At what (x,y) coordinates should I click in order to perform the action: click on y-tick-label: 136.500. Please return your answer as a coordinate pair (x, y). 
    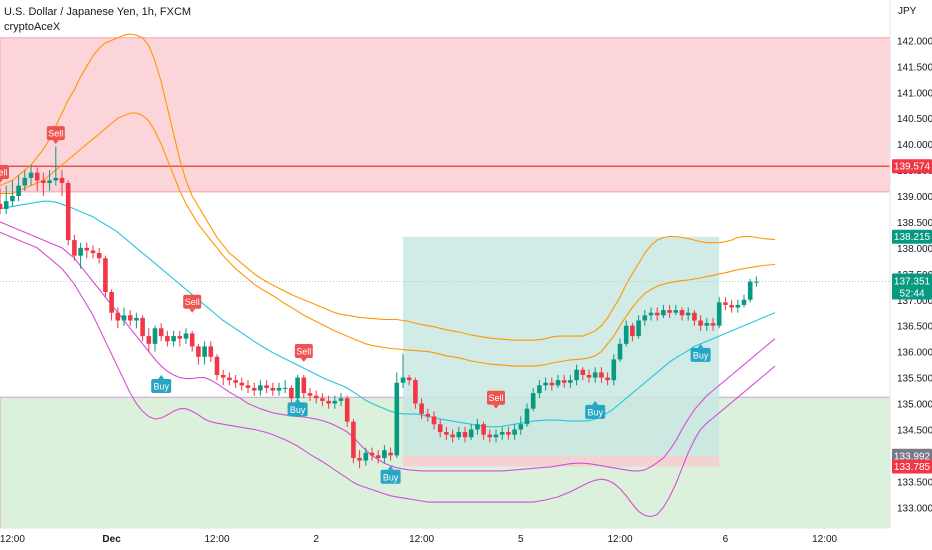
    Looking at the image, I should click on (914, 327).